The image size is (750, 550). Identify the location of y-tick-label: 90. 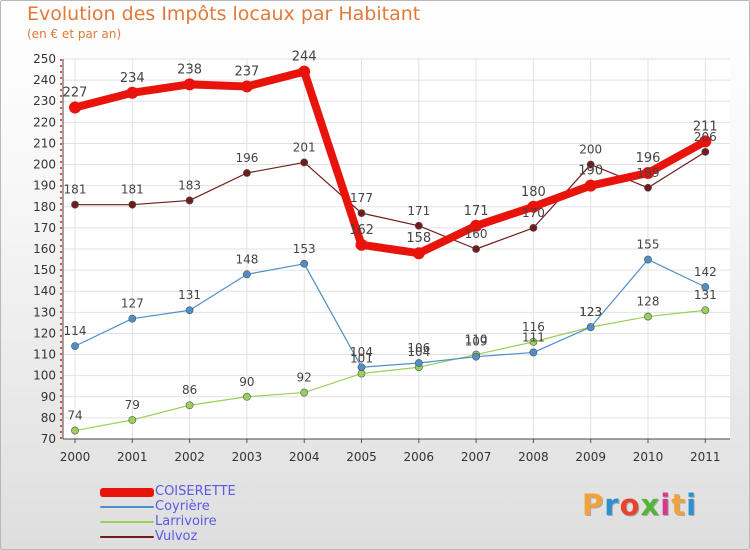
(48, 397).